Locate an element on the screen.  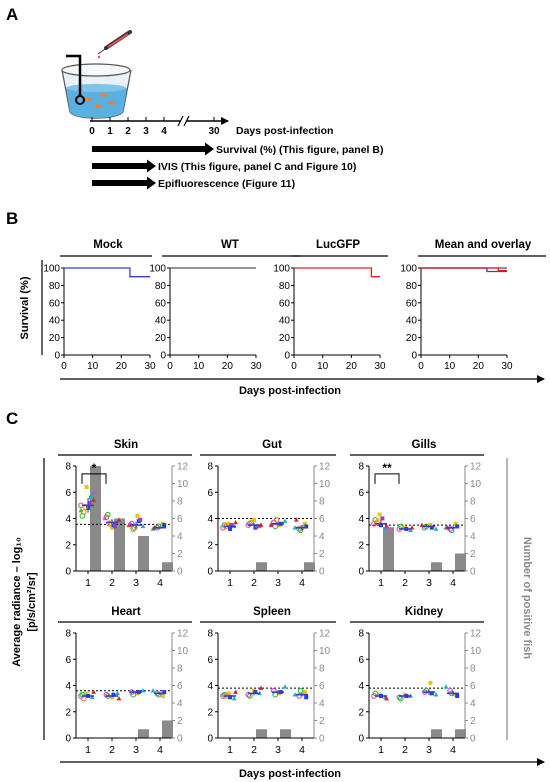
survival-chart-title: LucGFP is located at coordinates (338, 245).